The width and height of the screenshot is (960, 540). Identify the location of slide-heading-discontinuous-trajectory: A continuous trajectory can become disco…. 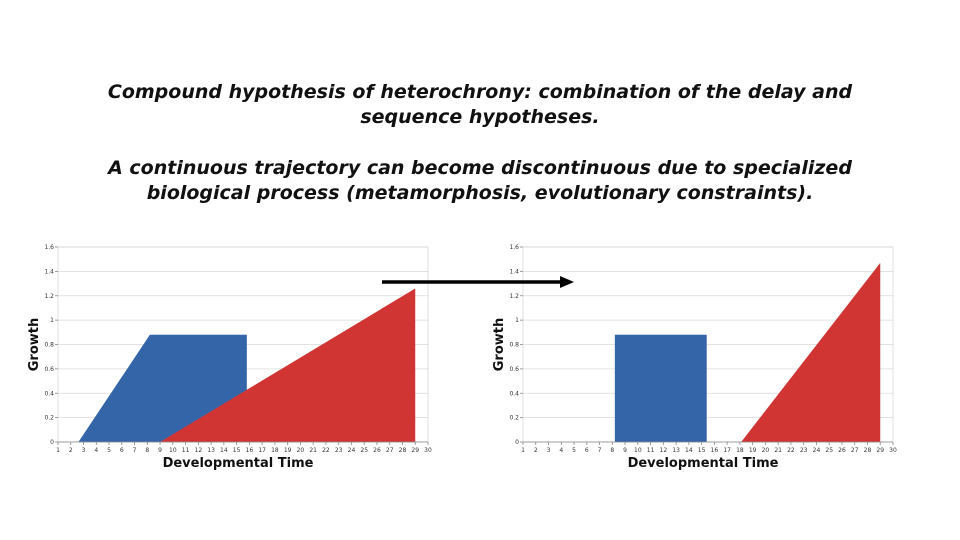
(480, 180).